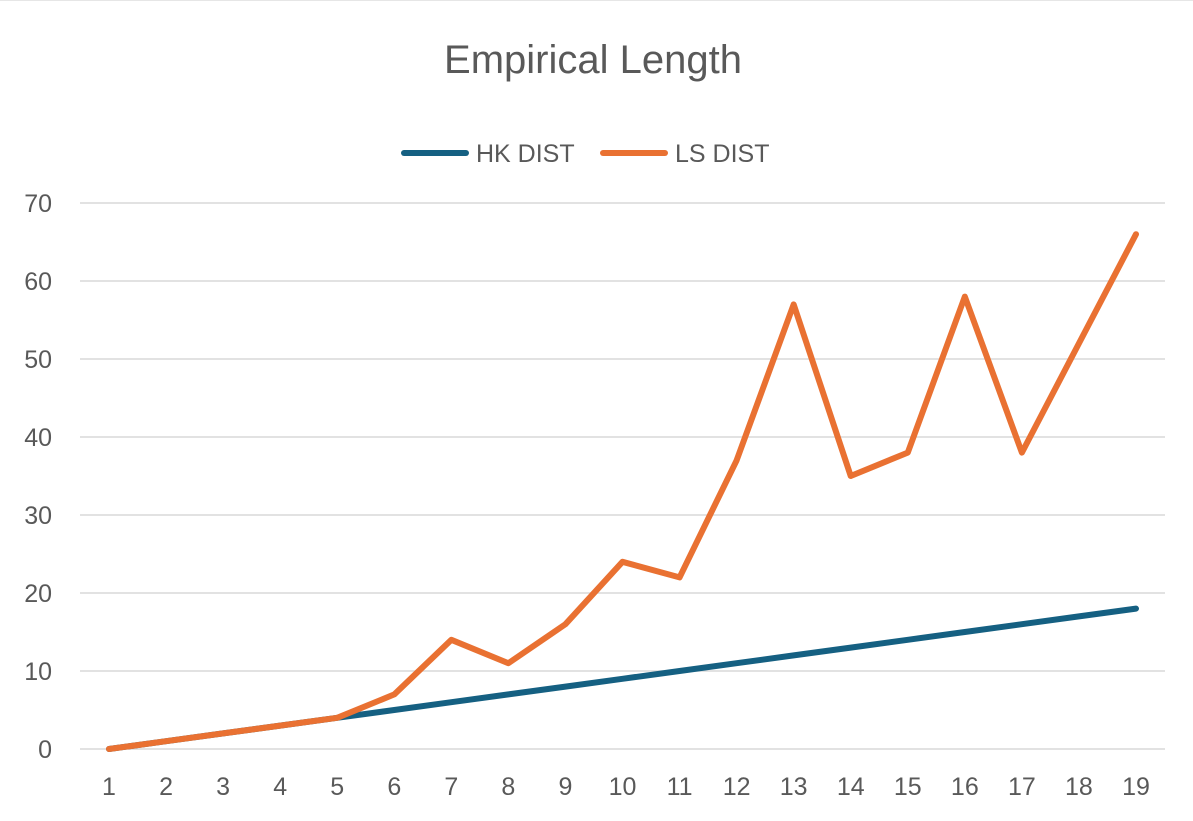  What do you see at coordinates (722, 154) in the screenshot?
I see `legend-label-ls-dist: LS DIST` at bounding box center [722, 154].